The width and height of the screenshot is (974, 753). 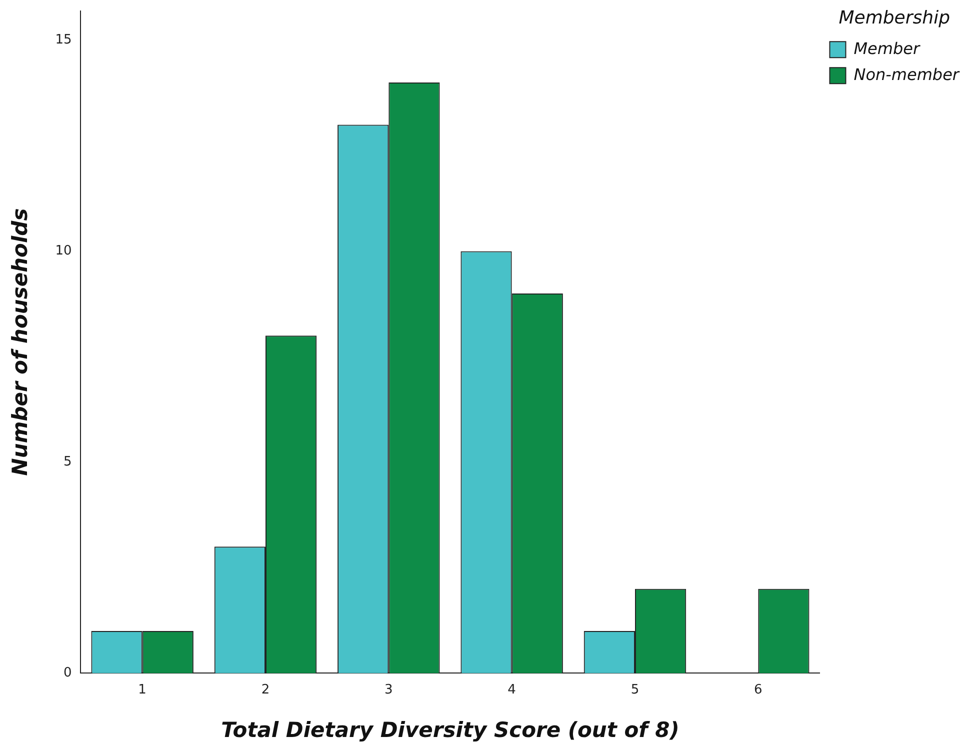 I want to click on x-tick-label: 4, so click(x=512, y=690).